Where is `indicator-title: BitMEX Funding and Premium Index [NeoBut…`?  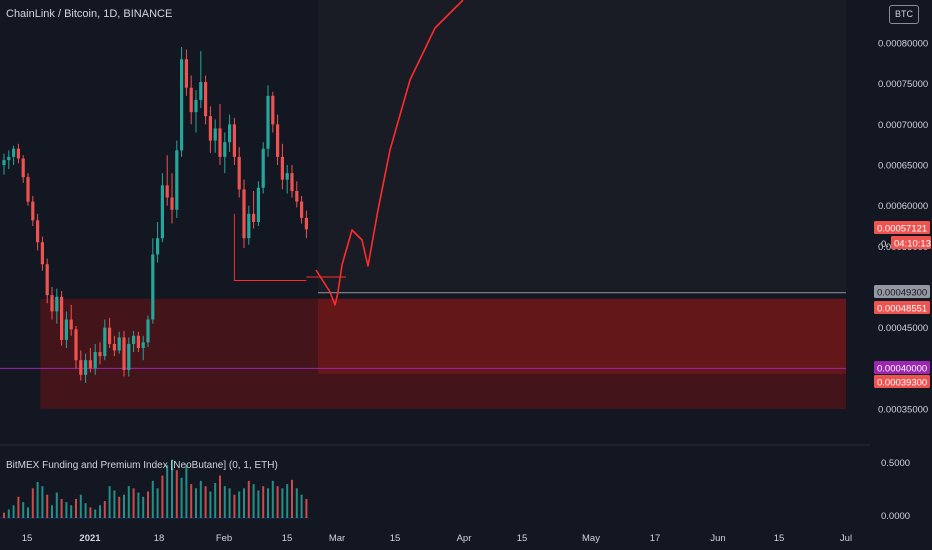
indicator-title: BitMEX Funding and Premium Index [NeoBut… is located at coordinates (142, 465).